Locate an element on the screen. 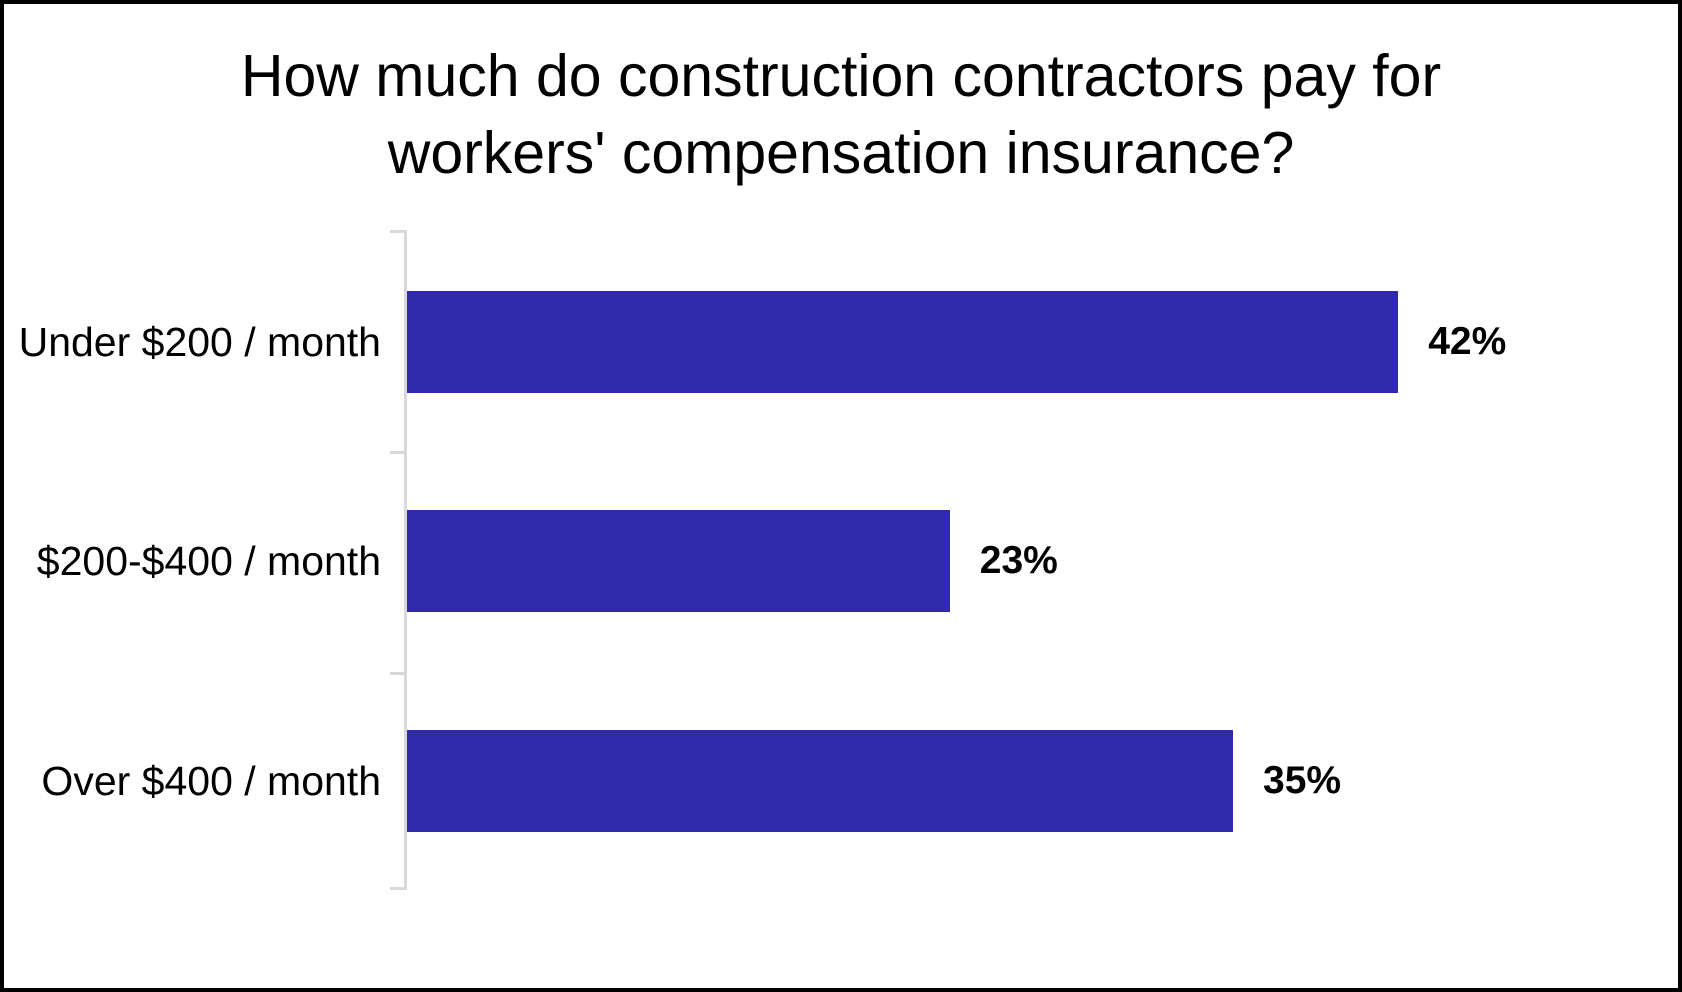 Image resolution: width=1682 pixels, height=992 pixels. category-label-over-400: Over $400 / month is located at coordinates (211, 780).